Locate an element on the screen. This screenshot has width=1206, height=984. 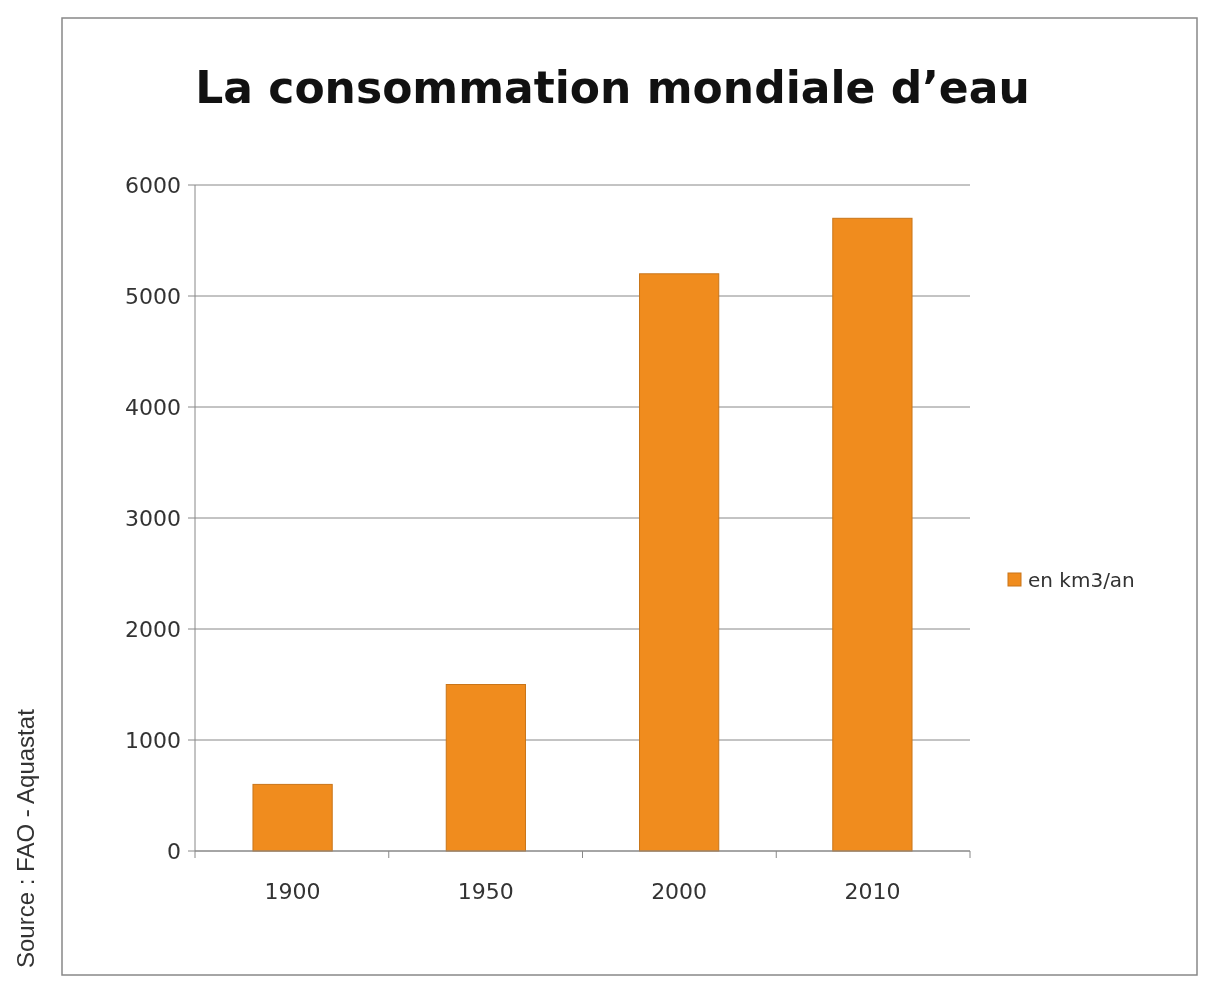
x-tick-label: 2010 is located at coordinates (872, 891).